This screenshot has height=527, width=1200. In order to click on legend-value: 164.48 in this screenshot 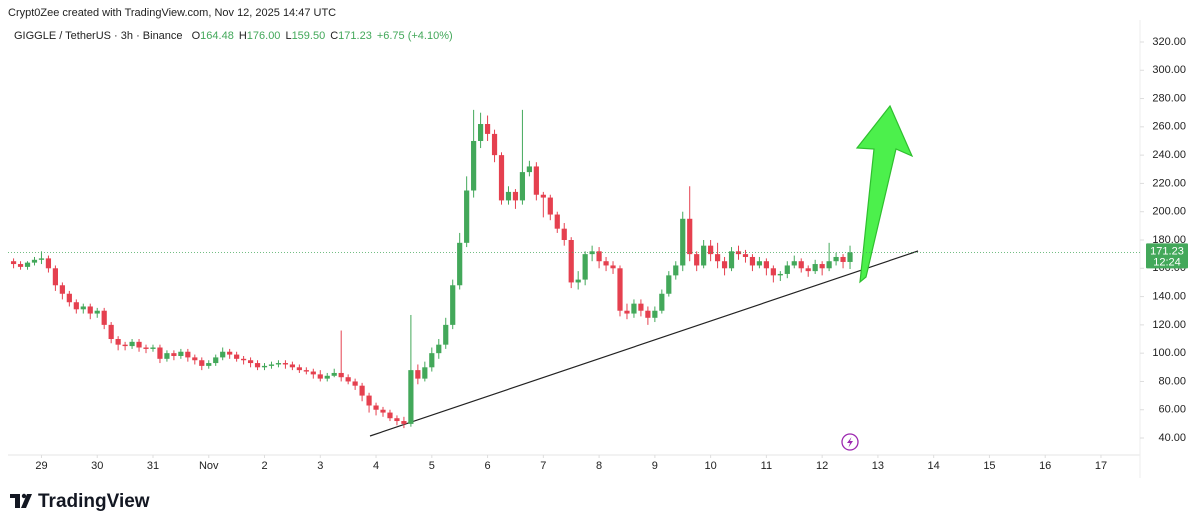, I will do `click(217, 36)`.